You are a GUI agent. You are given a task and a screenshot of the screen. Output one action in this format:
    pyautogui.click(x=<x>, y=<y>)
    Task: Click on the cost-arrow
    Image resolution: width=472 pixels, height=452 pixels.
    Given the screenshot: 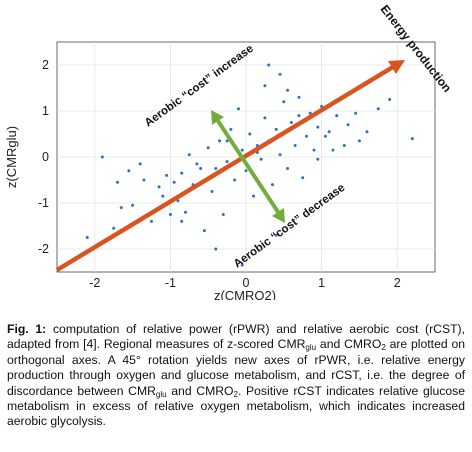 What is the action you would take?
    pyautogui.click(x=248, y=166)
    